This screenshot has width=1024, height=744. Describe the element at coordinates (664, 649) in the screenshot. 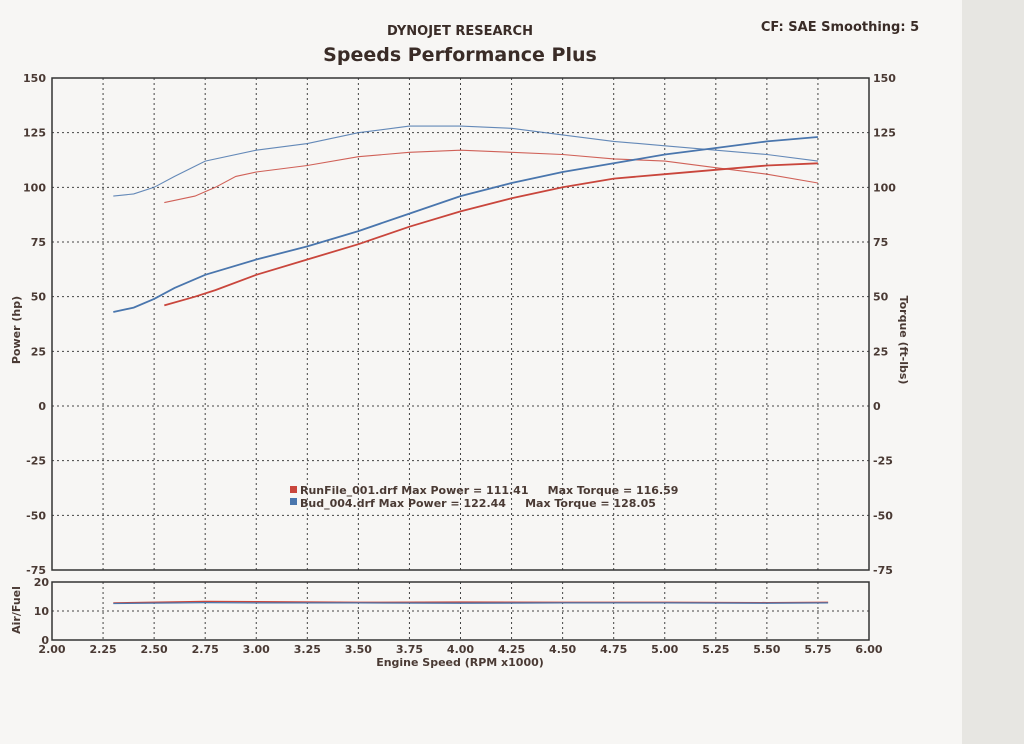

I see `x-tick-label: 5.00` at that location.